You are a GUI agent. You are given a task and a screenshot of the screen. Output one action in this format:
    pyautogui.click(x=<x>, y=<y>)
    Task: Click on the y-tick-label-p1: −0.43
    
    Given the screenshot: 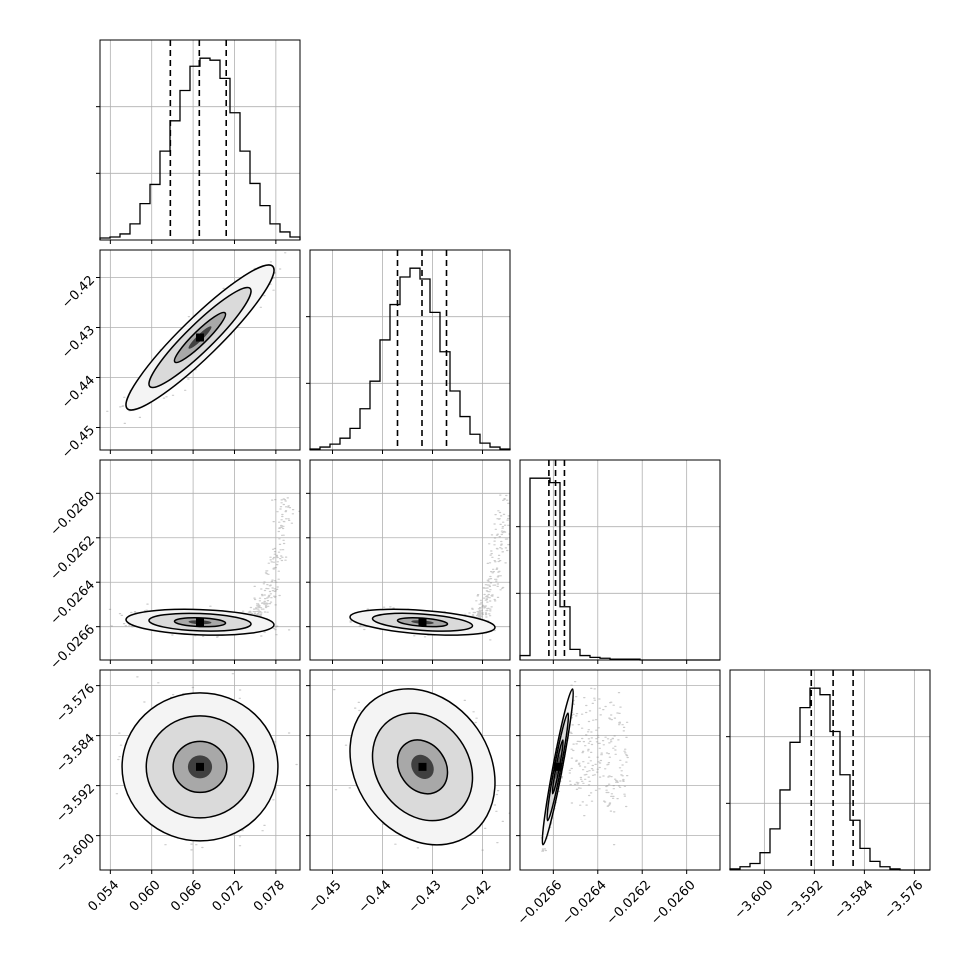 What is the action you would take?
    pyautogui.click(x=78, y=342)
    